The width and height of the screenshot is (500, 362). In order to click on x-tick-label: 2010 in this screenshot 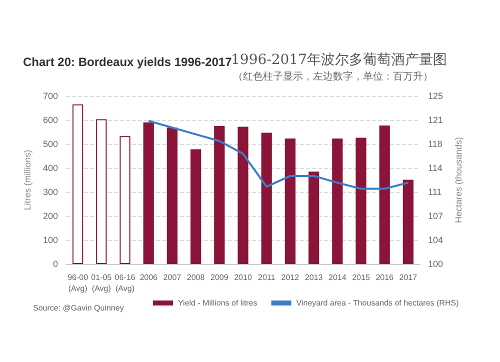, I will do `click(243, 277)`.